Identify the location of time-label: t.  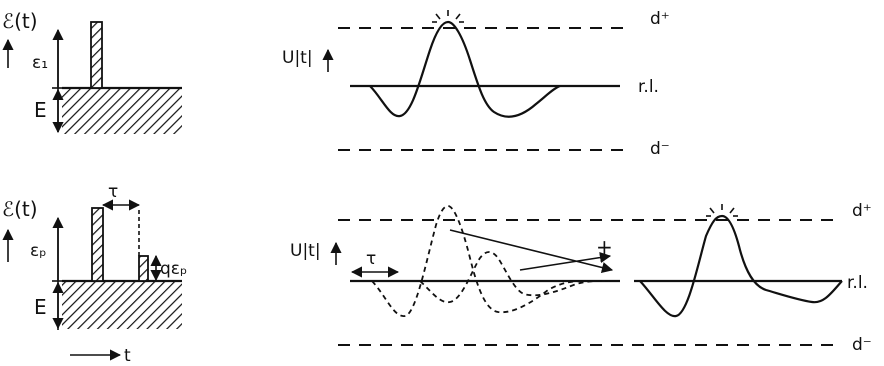
(127, 356).